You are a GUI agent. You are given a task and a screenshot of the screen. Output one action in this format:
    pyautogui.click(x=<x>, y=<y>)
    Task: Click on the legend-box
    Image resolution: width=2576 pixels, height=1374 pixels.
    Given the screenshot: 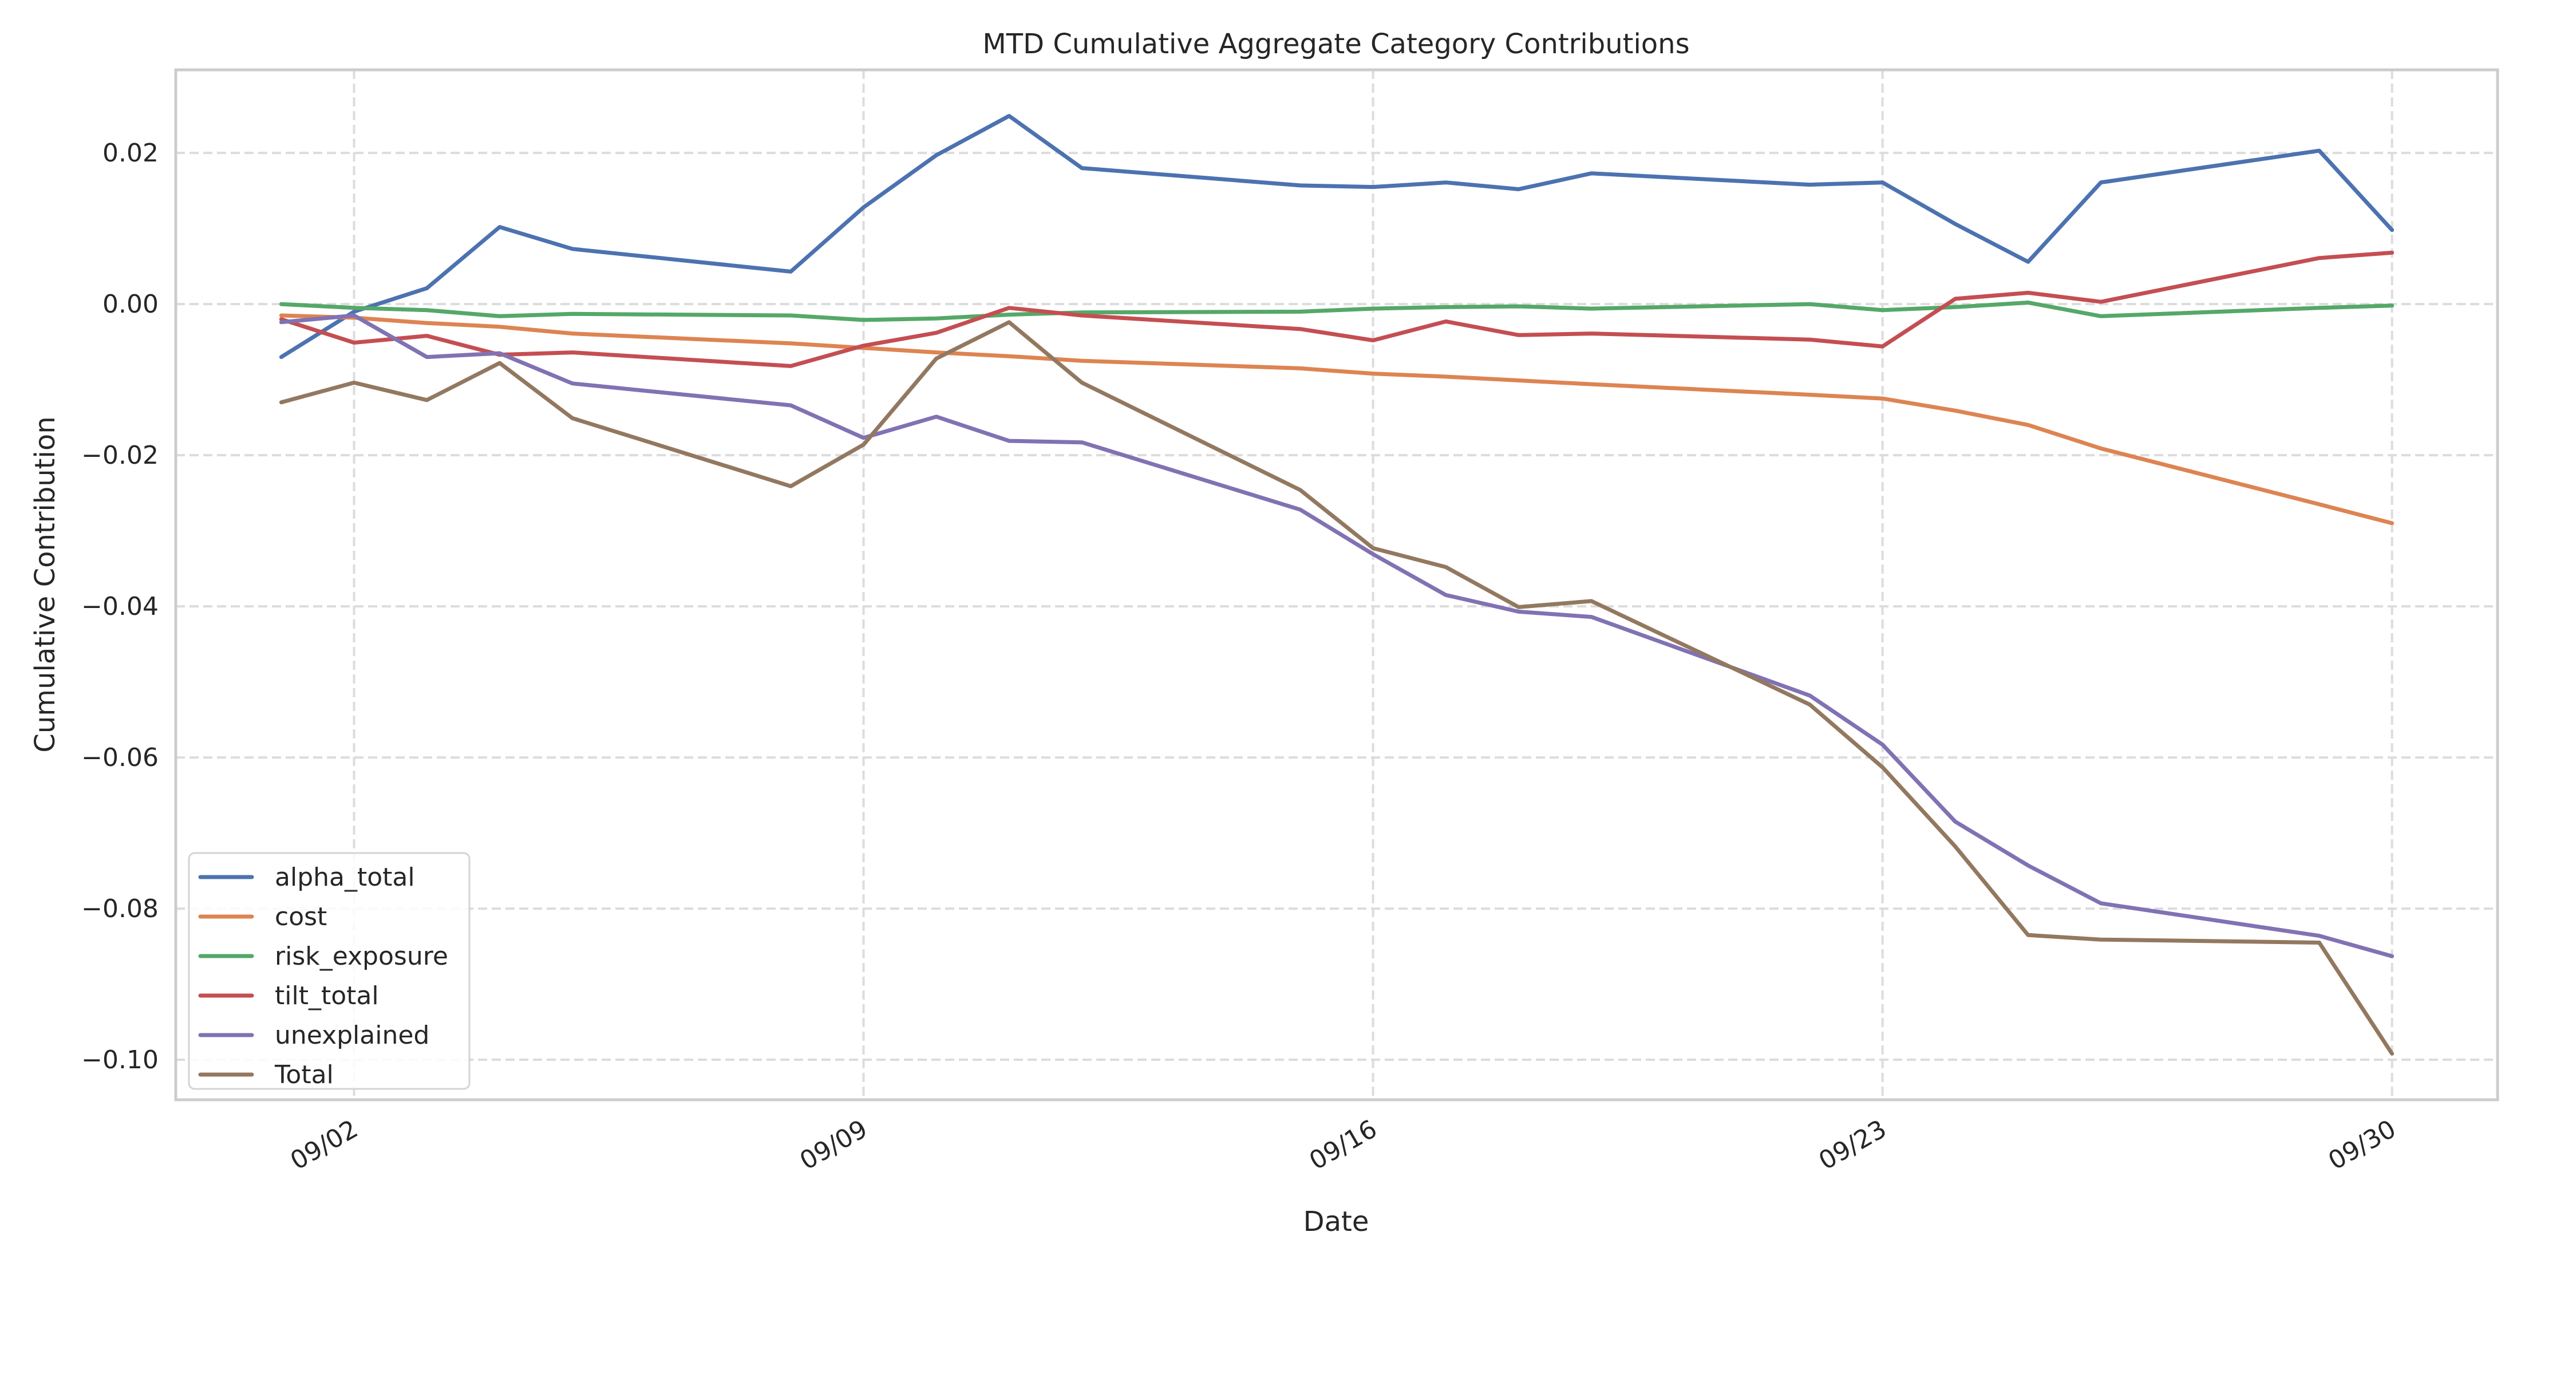 What is the action you would take?
    pyautogui.click(x=329, y=971)
    